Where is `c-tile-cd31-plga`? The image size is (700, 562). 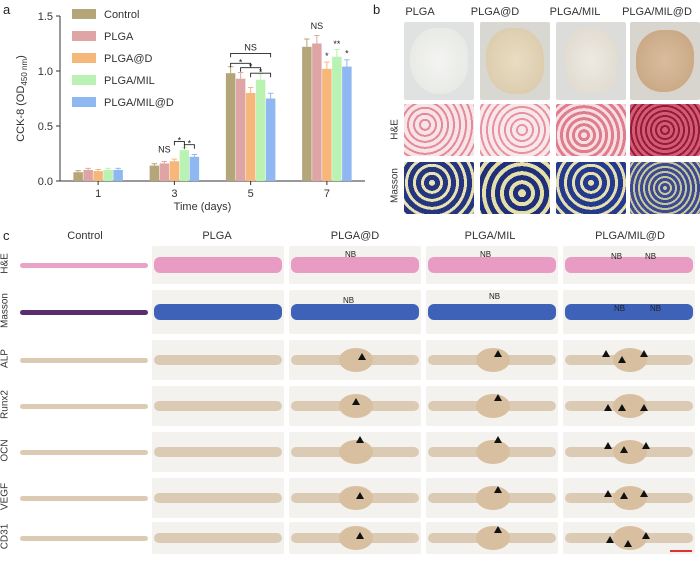 c-tile-cd31-plga is located at coordinates (218, 538).